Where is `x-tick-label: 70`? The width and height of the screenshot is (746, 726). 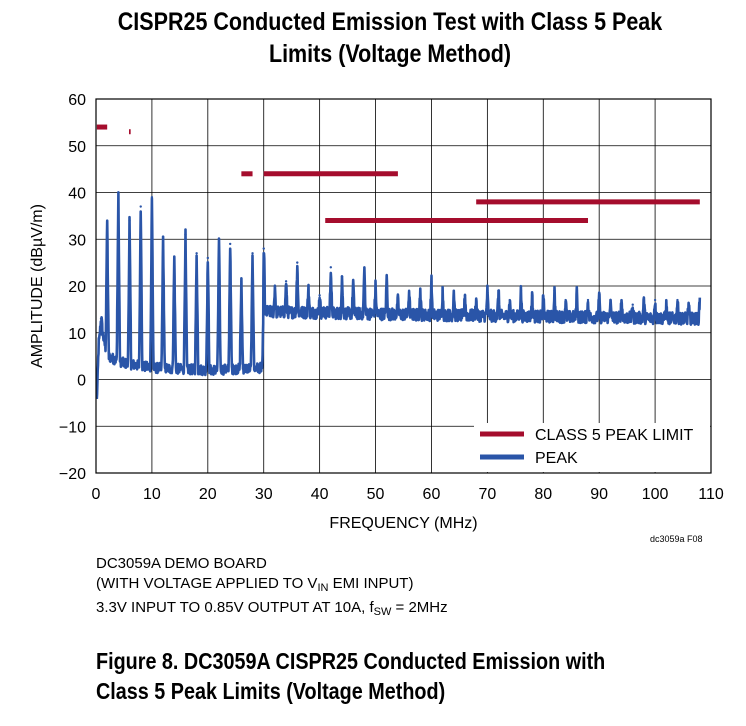
x-tick-label: 70 is located at coordinates (487, 494).